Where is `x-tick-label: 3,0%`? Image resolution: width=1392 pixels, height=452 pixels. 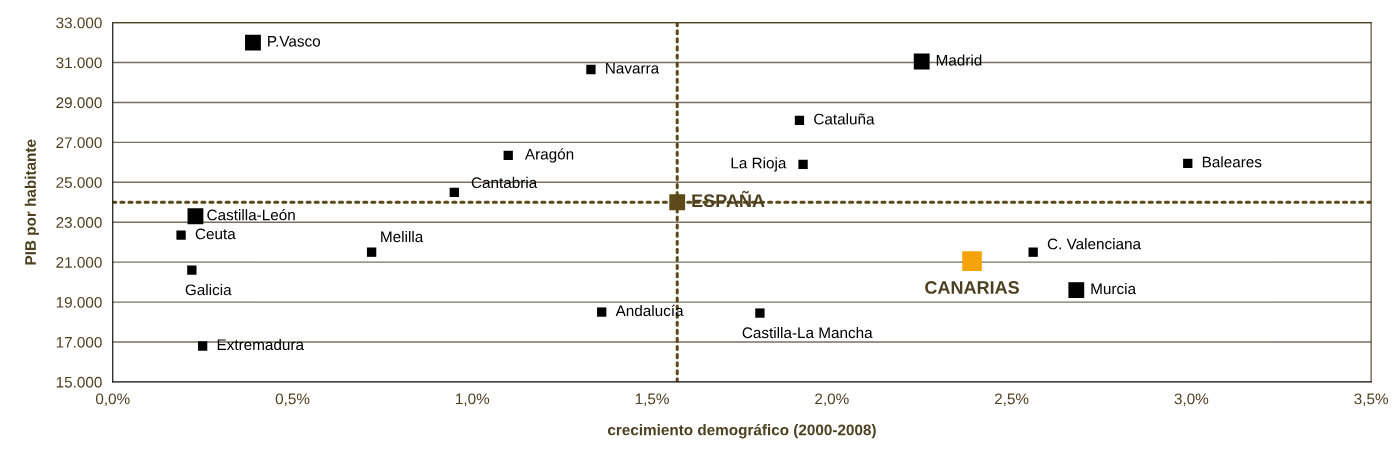
x-tick-label: 3,0% is located at coordinates (1191, 400).